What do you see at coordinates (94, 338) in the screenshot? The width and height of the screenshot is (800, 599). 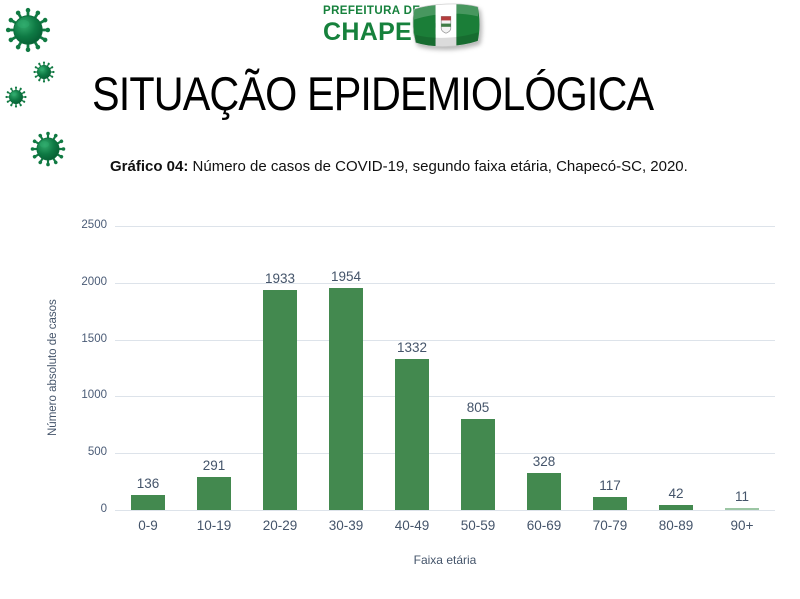 I see `y-tick-label: 1500` at bounding box center [94, 338].